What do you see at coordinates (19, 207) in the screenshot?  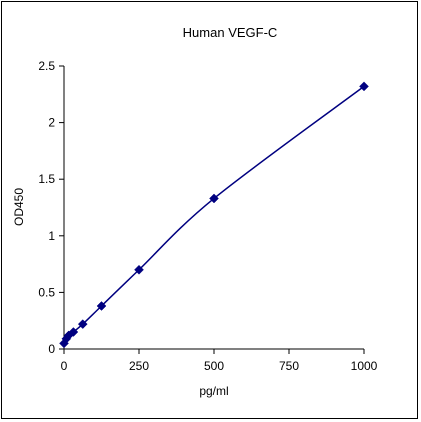 I see `y-axis-title: OD450` at bounding box center [19, 207].